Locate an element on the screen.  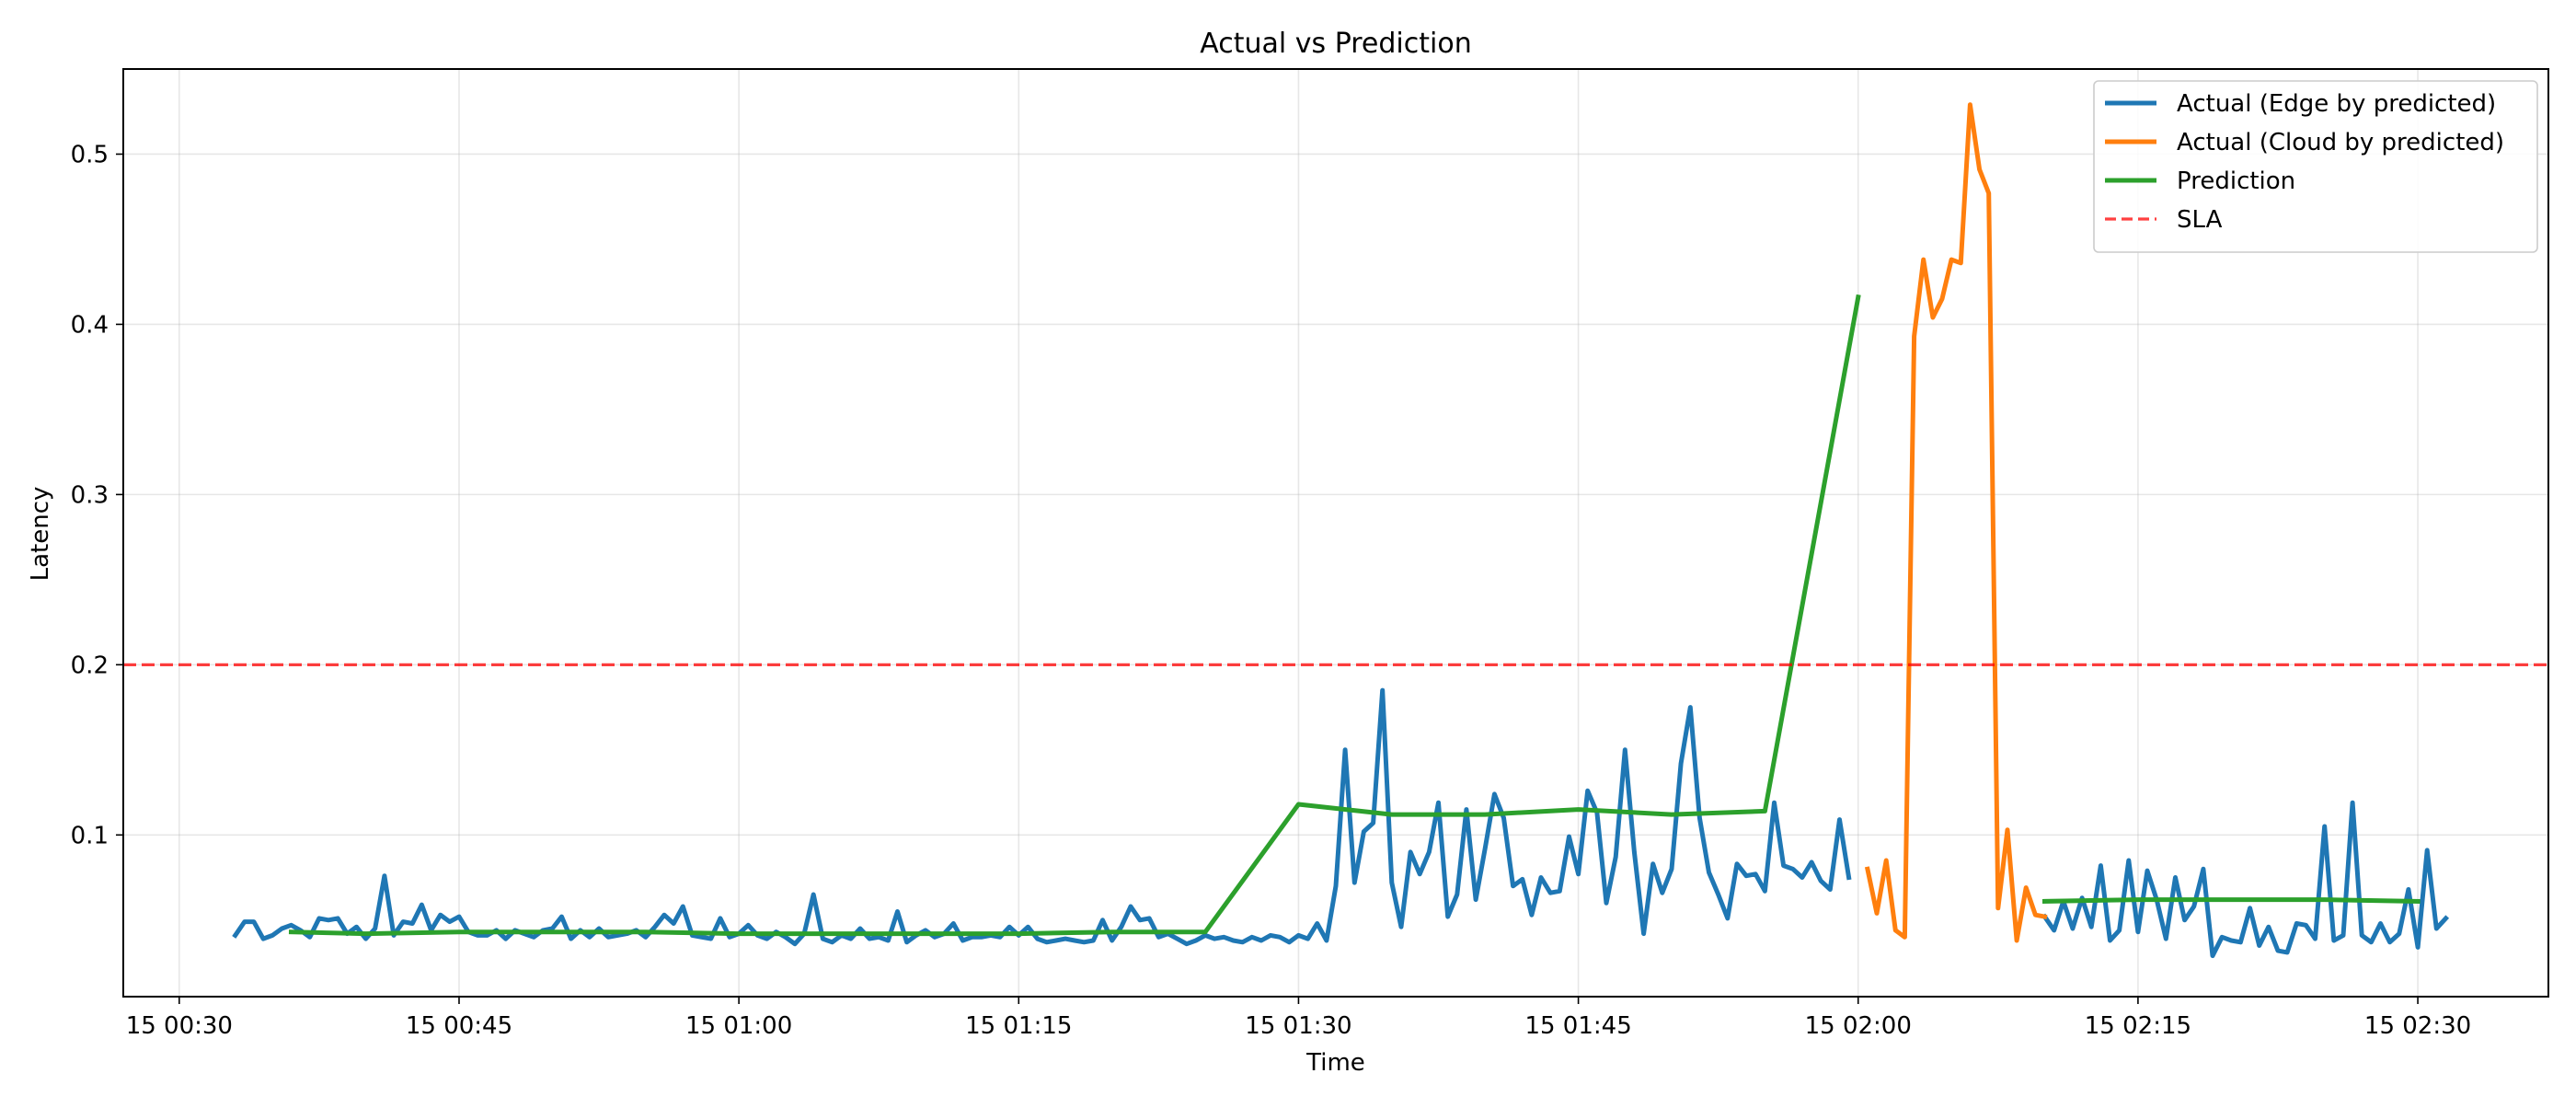
y-tick-label: 0.2 is located at coordinates (90, 665).